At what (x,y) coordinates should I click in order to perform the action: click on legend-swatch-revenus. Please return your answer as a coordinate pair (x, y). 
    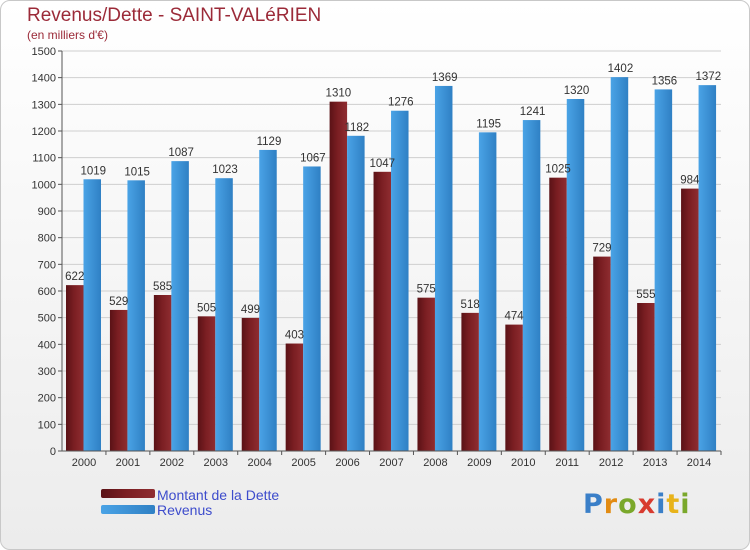
    Looking at the image, I should click on (128, 509).